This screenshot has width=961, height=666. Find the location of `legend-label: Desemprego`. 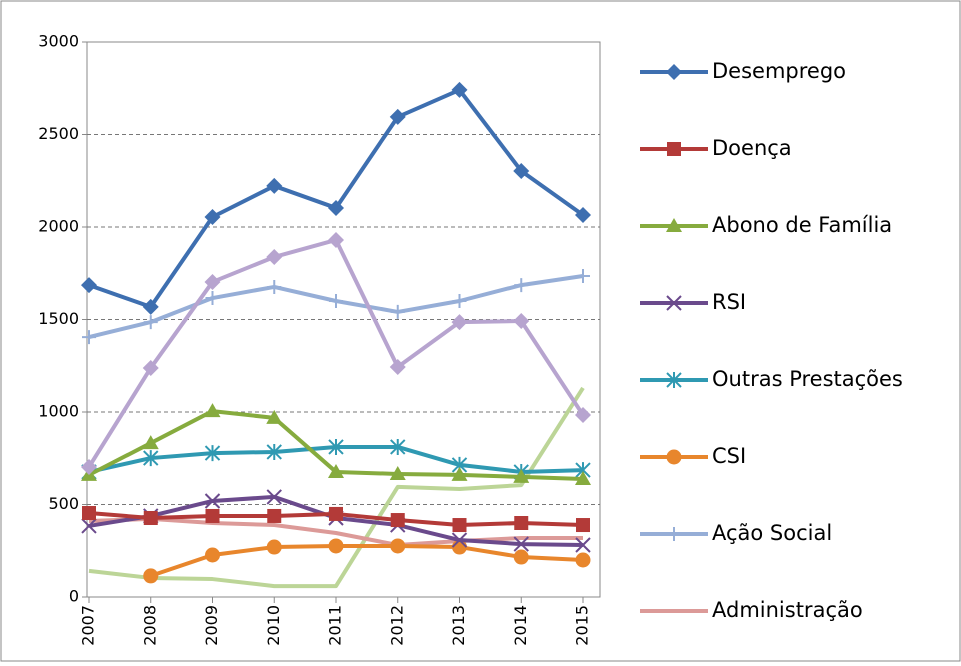

legend-label: Desemprego is located at coordinates (779, 71).